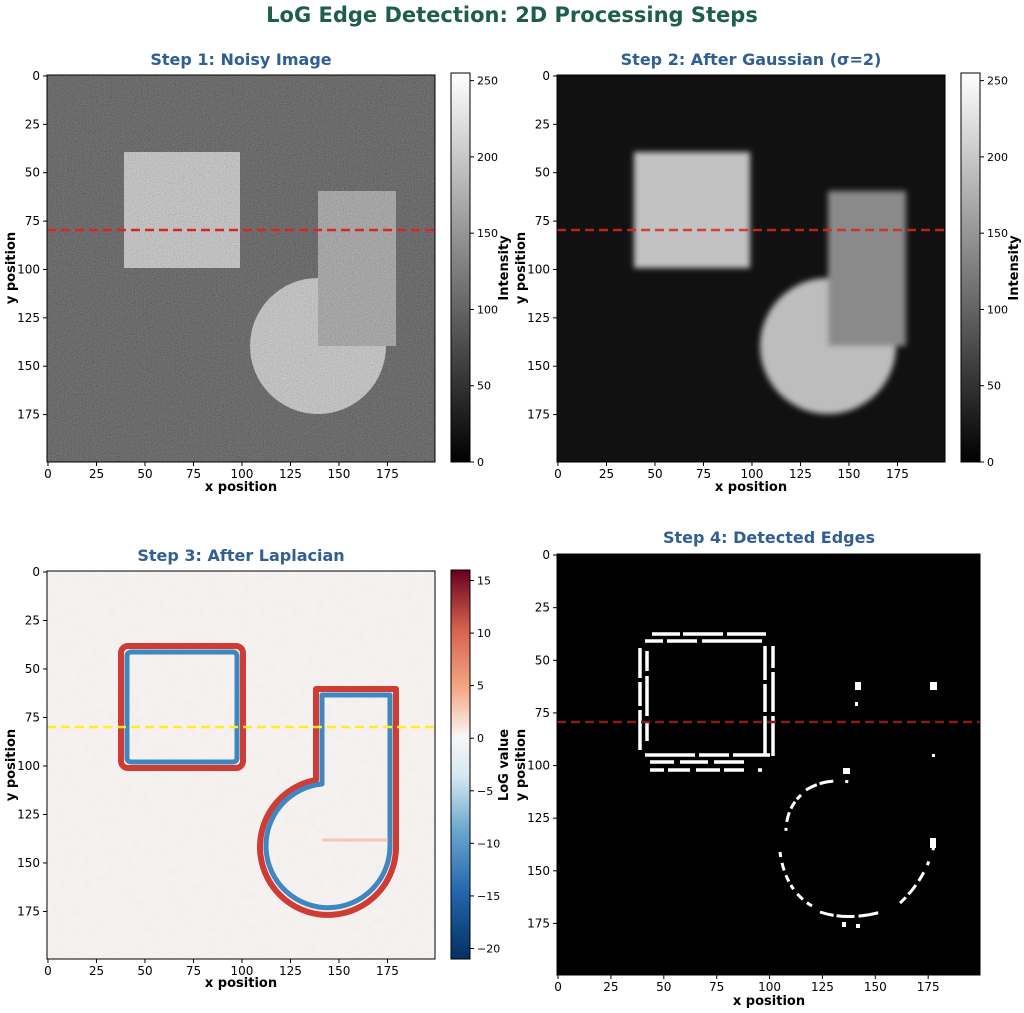 Image resolution: width=1024 pixels, height=1013 pixels. What do you see at coordinates (28, 269) in the screenshot?
I see `y-tick-label: 100` at bounding box center [28, 269].